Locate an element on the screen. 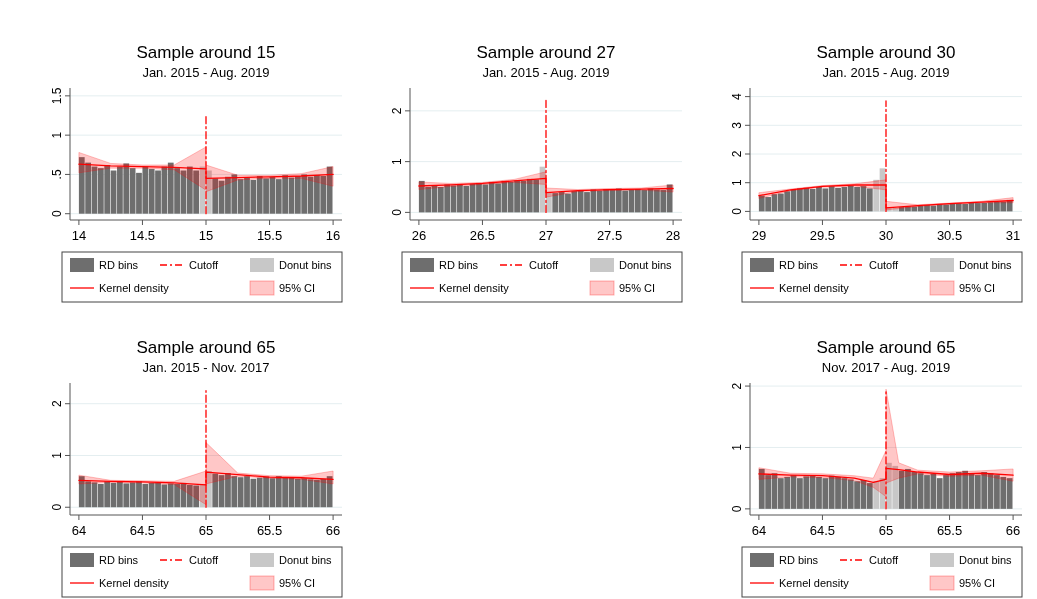 The width and height of the screenshot is (1037, 599). x-tick-label: 16 is located at coordinates (333, 235).